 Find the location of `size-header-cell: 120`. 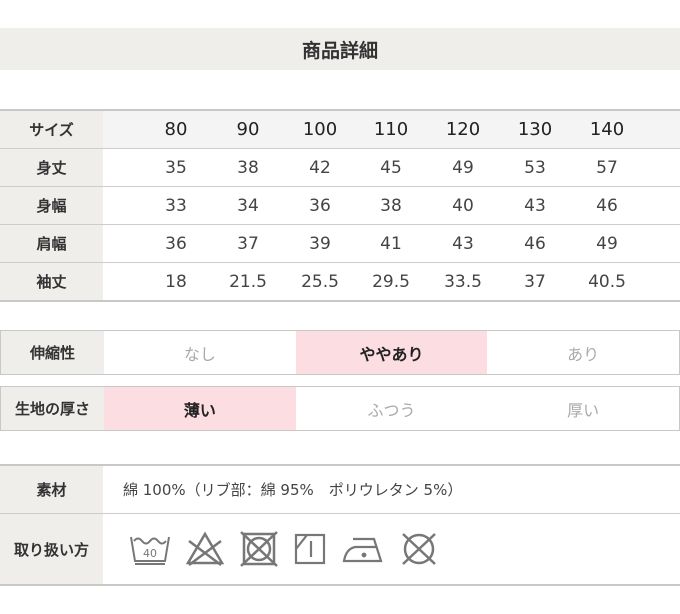

size-header-cell: 120 is located at coordinates (463, 129).